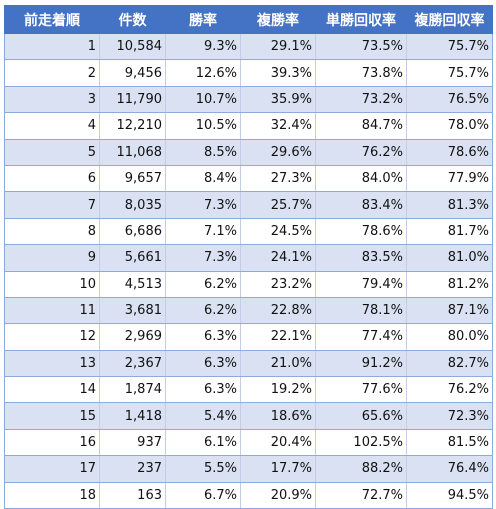 The height and width of the screenshot is (509, 496). I want to click on table-row: 2 9,456 12.6% 39.3% 73.8% 75.7%, so click(248, 73).